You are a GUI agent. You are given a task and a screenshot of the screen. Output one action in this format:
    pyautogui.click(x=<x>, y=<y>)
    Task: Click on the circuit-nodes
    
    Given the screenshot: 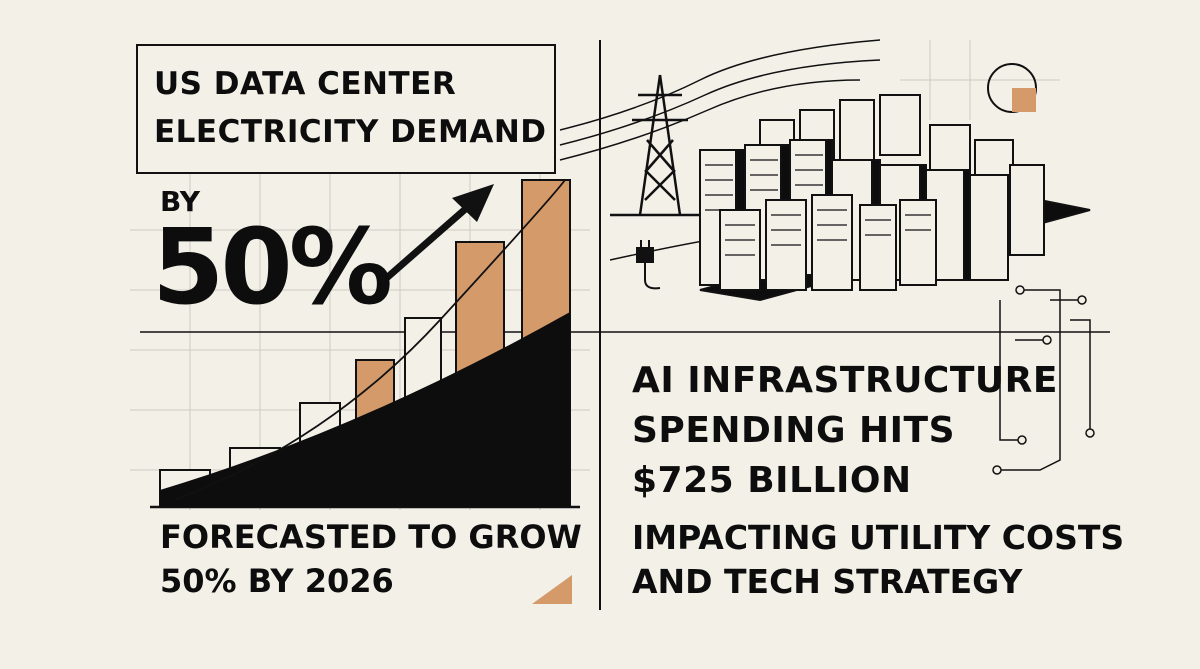 What is the action you would take?
    pyautogui.click(x=1043, y=380)
    